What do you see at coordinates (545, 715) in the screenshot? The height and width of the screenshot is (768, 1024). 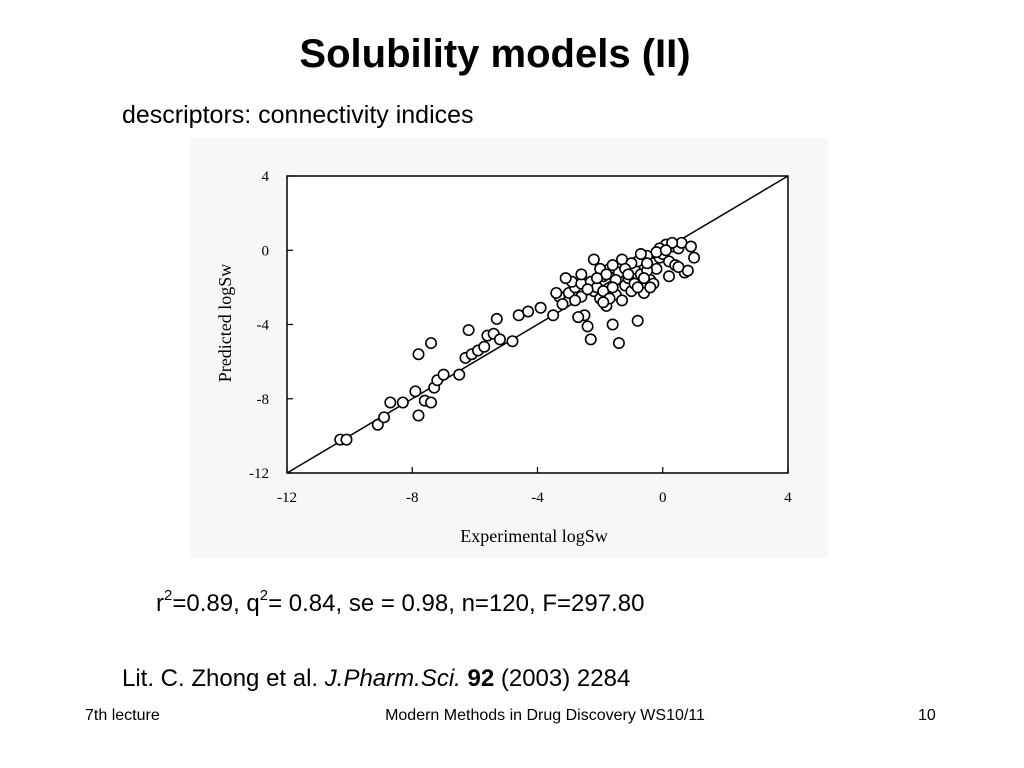 I see `footer-course: Modern Methods in Drug Discovery WS10/11` at bounding box center [545, 715].